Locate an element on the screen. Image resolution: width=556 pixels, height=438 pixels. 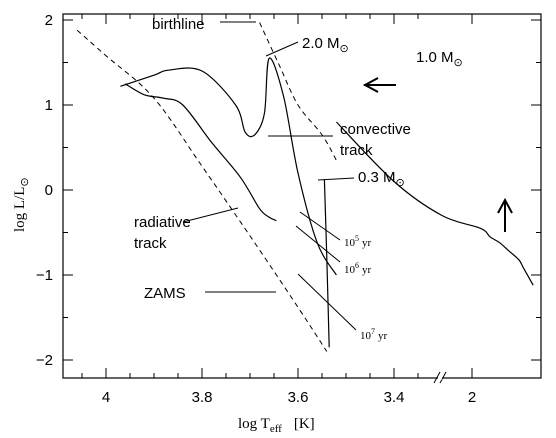
track-1-0-m is located at coordinates (434, 203).